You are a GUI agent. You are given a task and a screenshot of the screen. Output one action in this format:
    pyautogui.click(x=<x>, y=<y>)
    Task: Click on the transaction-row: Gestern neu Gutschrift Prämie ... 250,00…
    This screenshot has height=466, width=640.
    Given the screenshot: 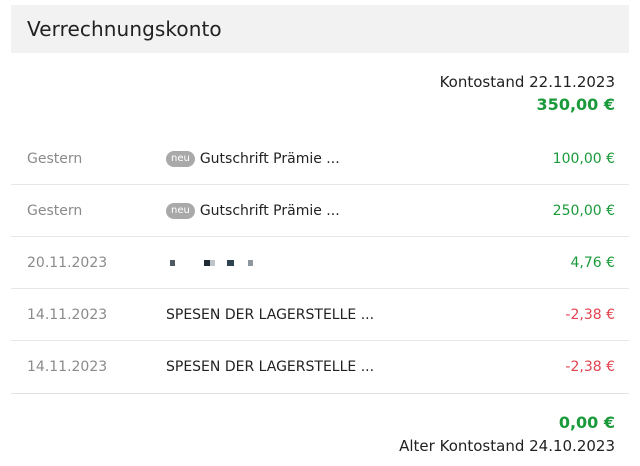 What is the action you would take?
    pyautogui.click(x=320, y=211)
    